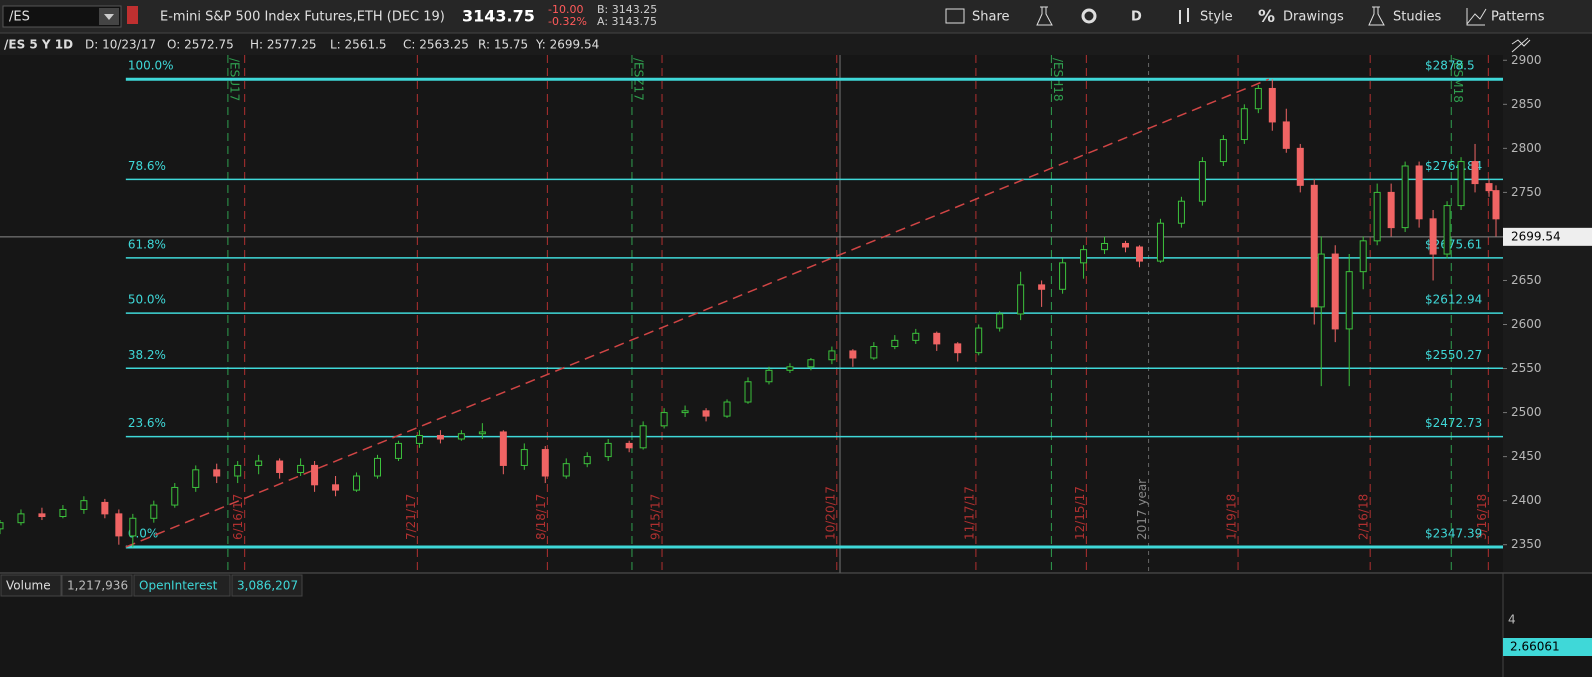 The height and width of the screenshot is (677, 1592). What do you see at coordinates (1526, 544) in the screenshot?
I see `y-tick-label: 2350` at bounding box center [1526, 544].